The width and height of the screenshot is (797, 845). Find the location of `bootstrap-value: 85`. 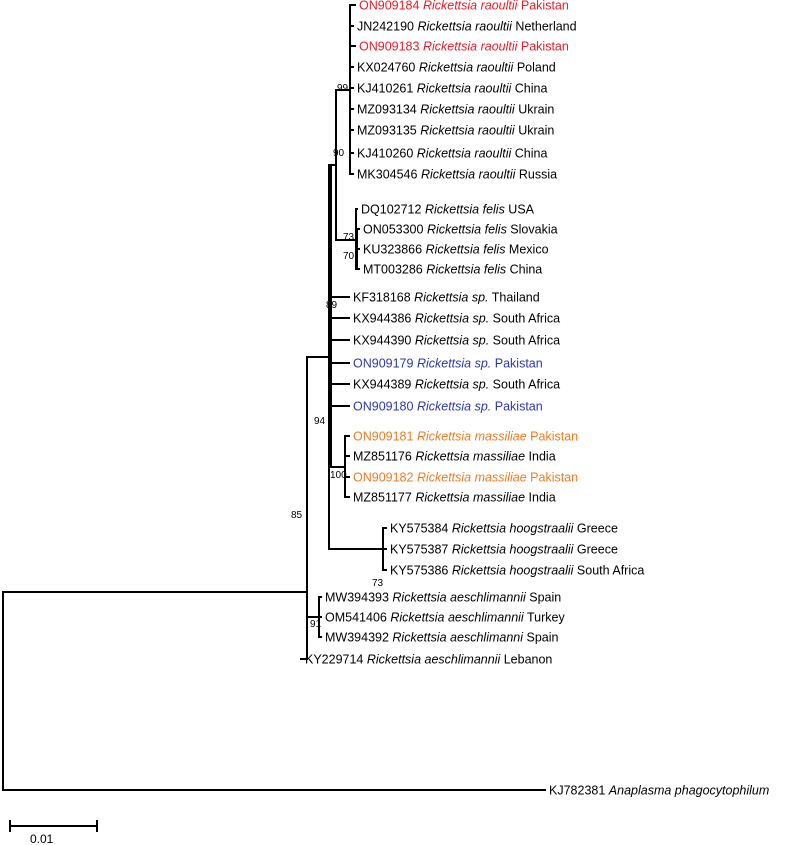

bootstrap-value: 85 is located at coordinates (297, 515).